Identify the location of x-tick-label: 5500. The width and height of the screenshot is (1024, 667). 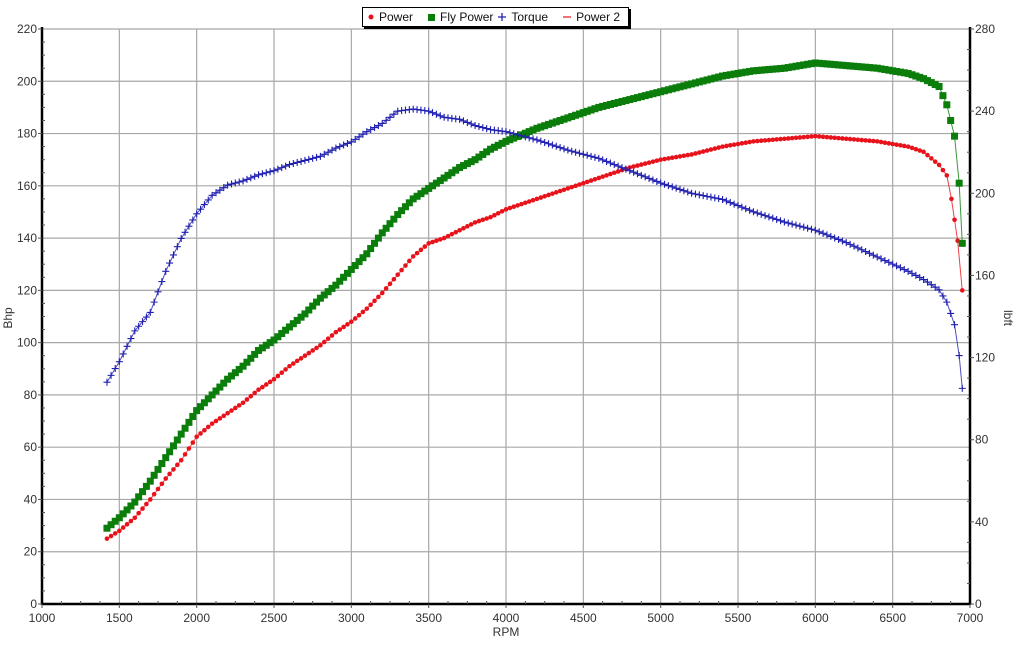
(738, 618).